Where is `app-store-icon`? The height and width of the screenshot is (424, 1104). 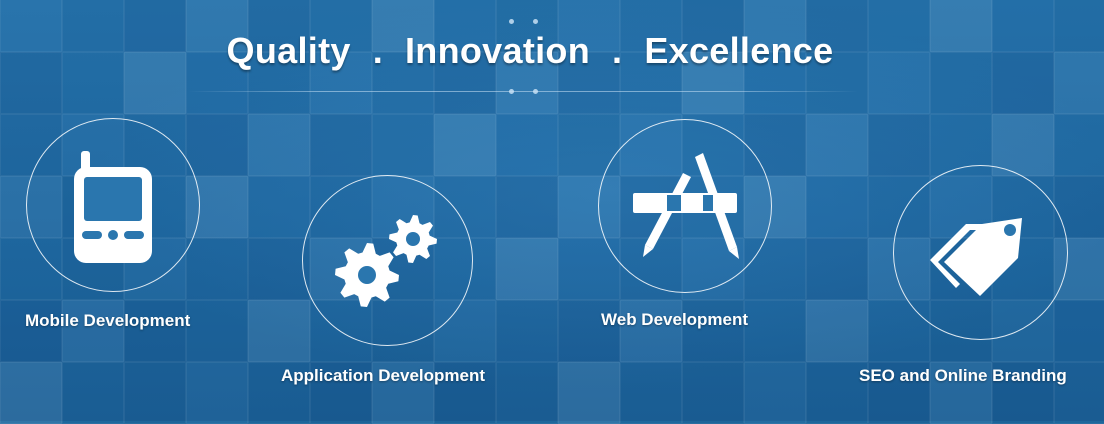
app-store-icon is located at coordinates (686, 206).